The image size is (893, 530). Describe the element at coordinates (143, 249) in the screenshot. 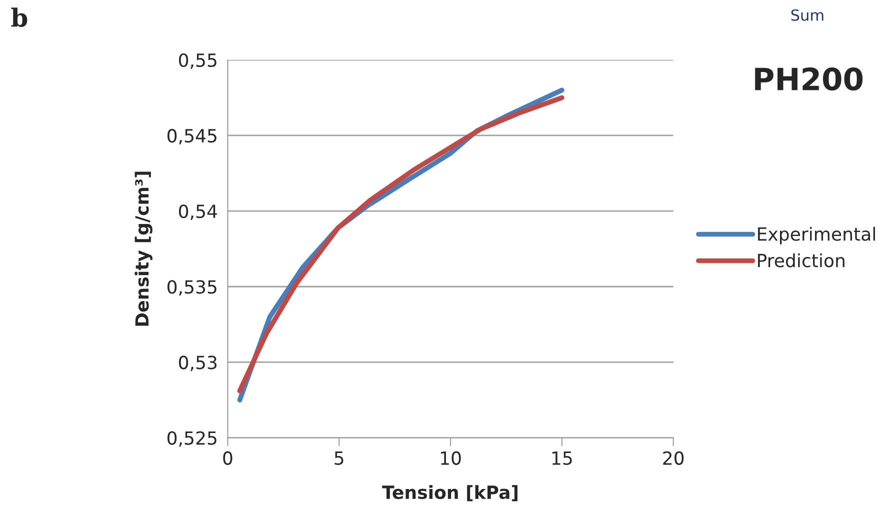

I see `y-axis-title: Density [g/cm³]` at that location.